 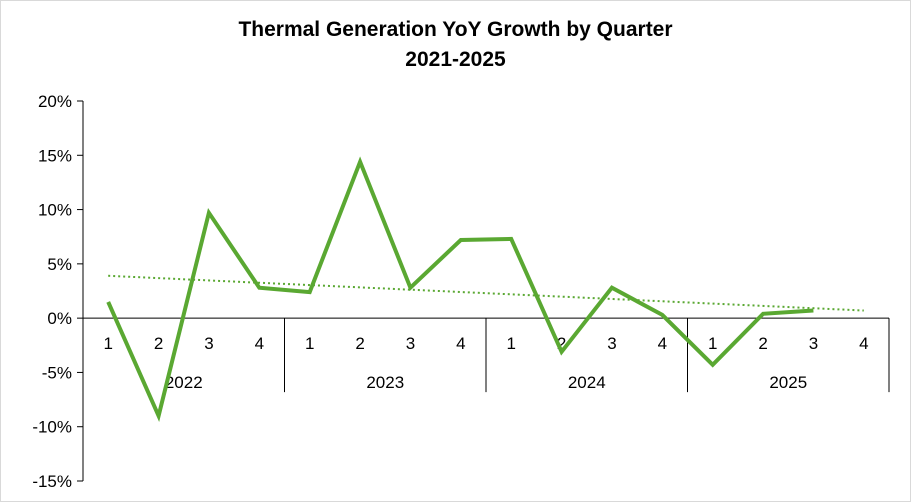 What do you see at coordinates (587, 382) in the screenshot?
I see `x-year-label: 2024` at bounding box center [587, 382].